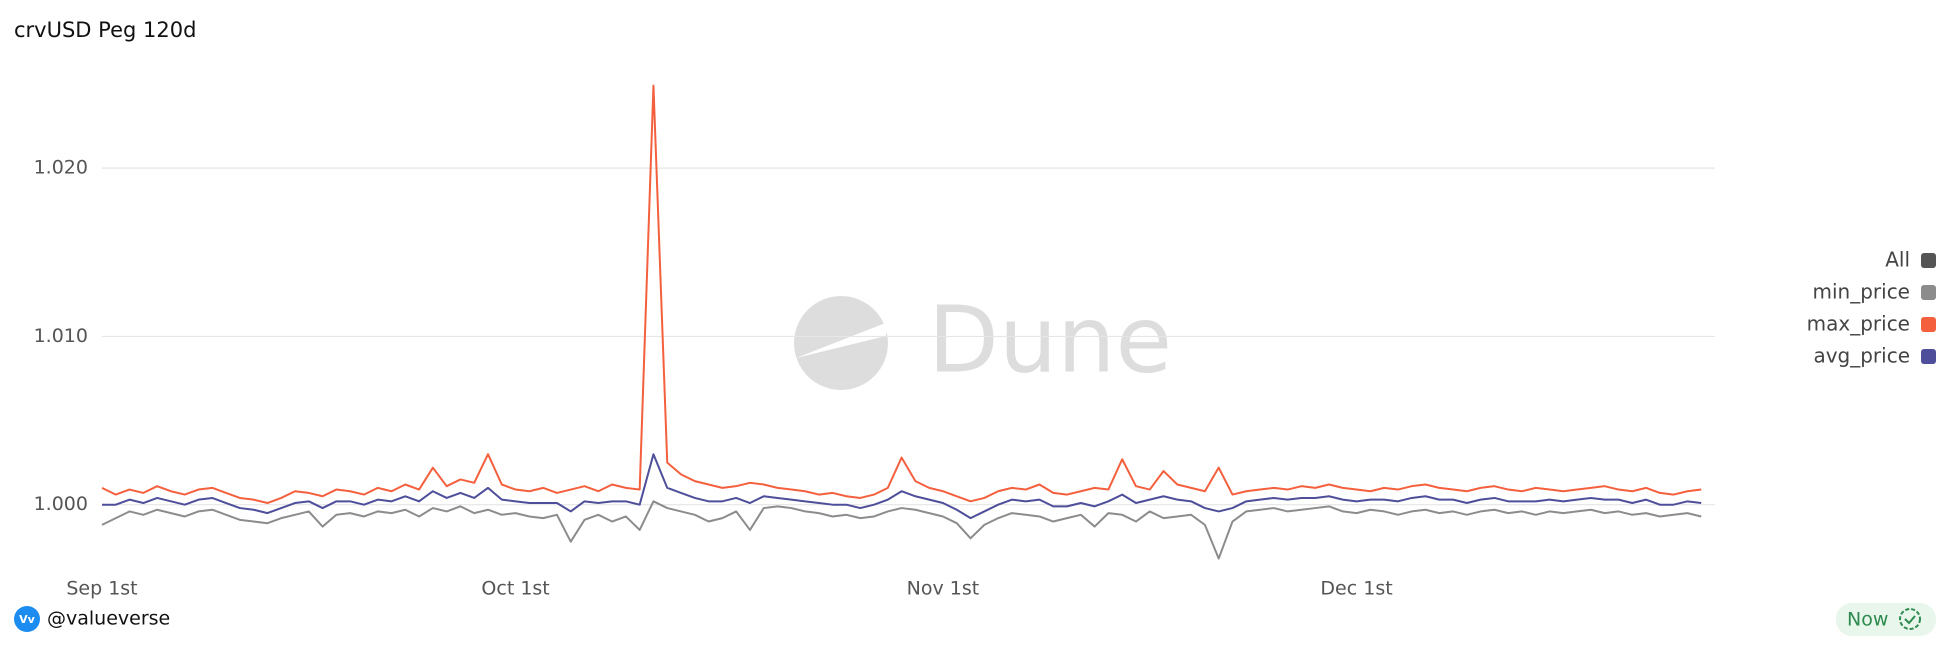  I want to click on legend-label: All, so click(1897, 260).